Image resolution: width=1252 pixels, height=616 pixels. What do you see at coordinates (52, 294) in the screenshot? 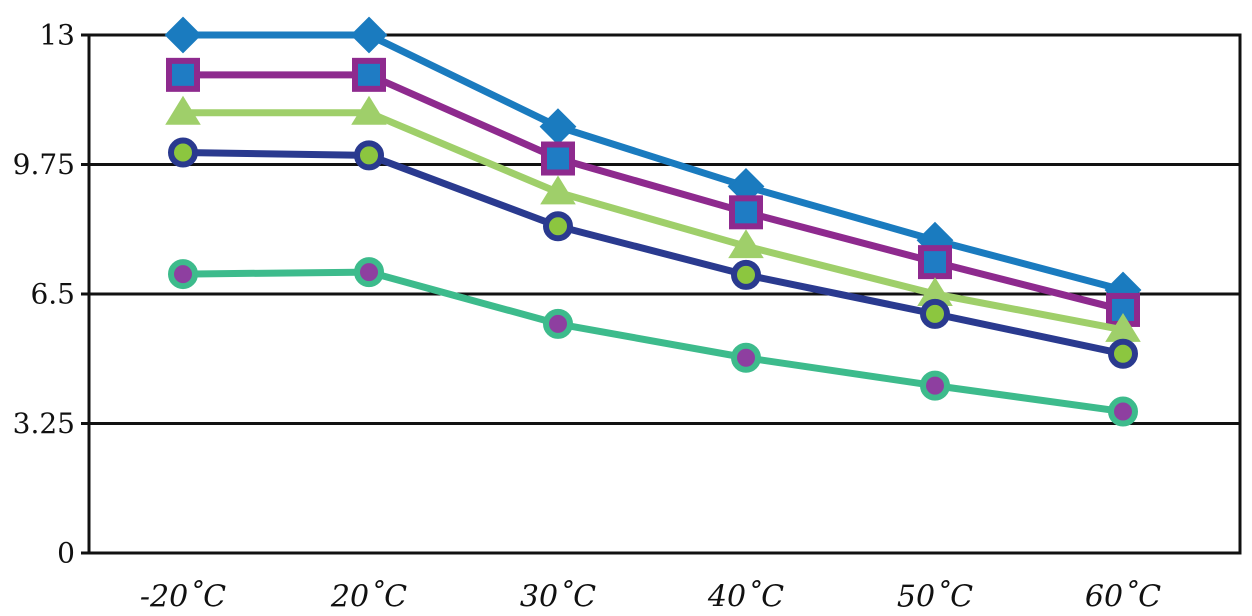
I see `y-tick-label: 6.5` at bounding box center [52, 294].